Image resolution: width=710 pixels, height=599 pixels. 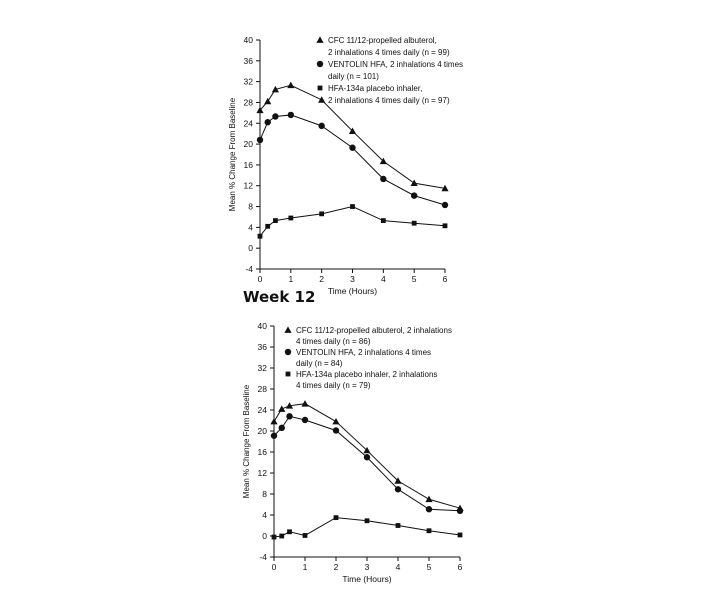 I want to click on x-axis-label: Time (Hours), so click(x=366, y=579).